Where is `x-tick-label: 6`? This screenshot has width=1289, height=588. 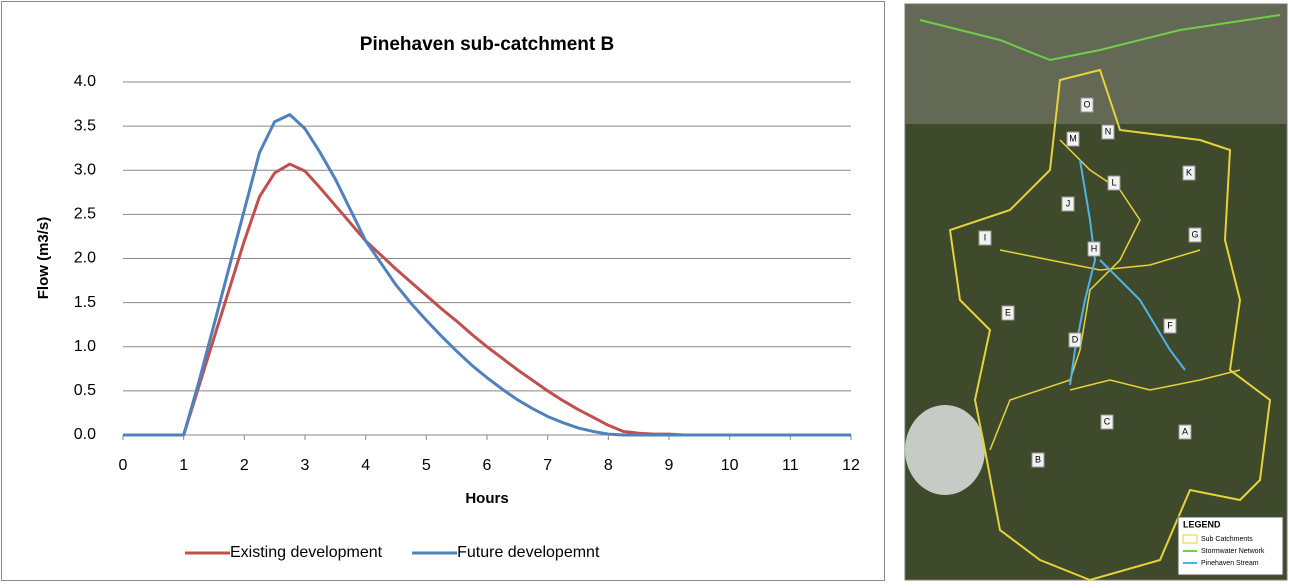
x-tick-label: 6 is located at coordinates (487, 465).